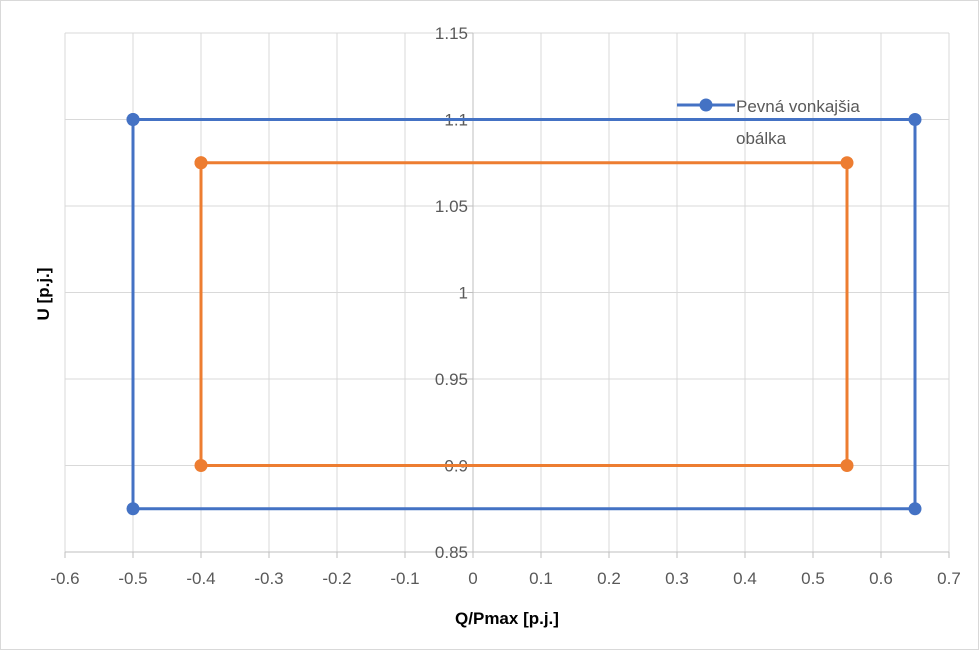  Describe the element at coordinates (507, 618) in the screenshot. I see `x-axis-title: Q/Pmax [p.j.]` at that location.